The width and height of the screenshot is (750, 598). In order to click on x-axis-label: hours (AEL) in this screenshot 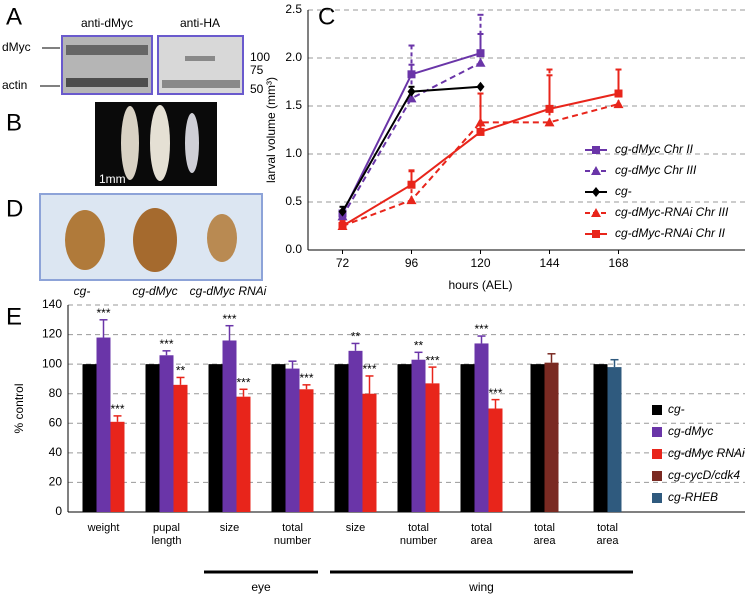, I will do `click(480, 285)`.